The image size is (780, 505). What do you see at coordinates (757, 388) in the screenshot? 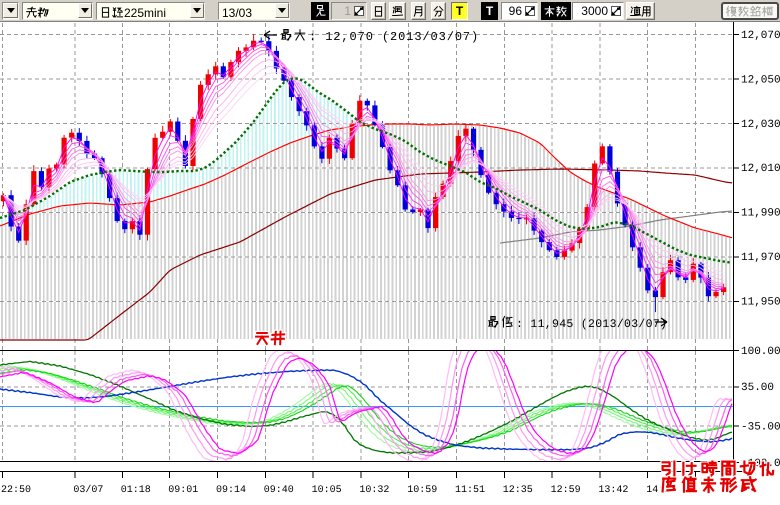
I see `svg-text: 35.00` at bounding box center [757, 388].